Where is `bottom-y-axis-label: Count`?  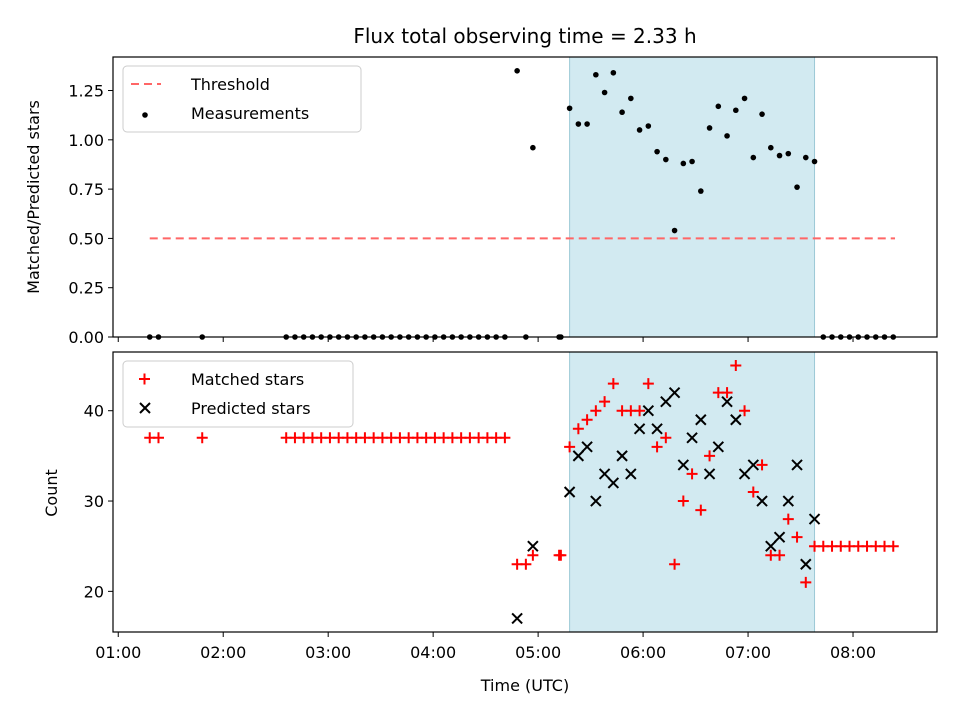
bottom-y-axis-label: Count is located at coordinates (51, 493).